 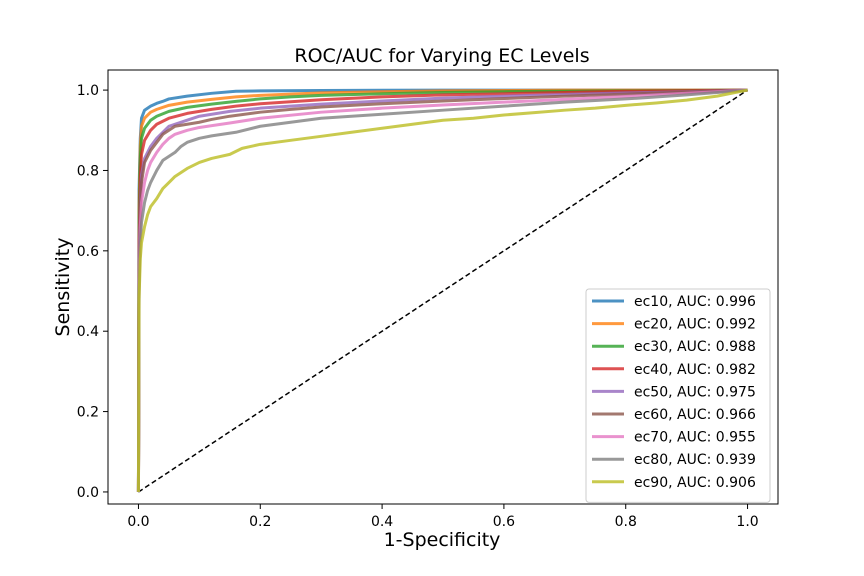 What do you see at coordinates (695, 392) in the screenshot?
I see `legend-label-5: ec50, AUC: 0.975` at bounding box center [695, 392].